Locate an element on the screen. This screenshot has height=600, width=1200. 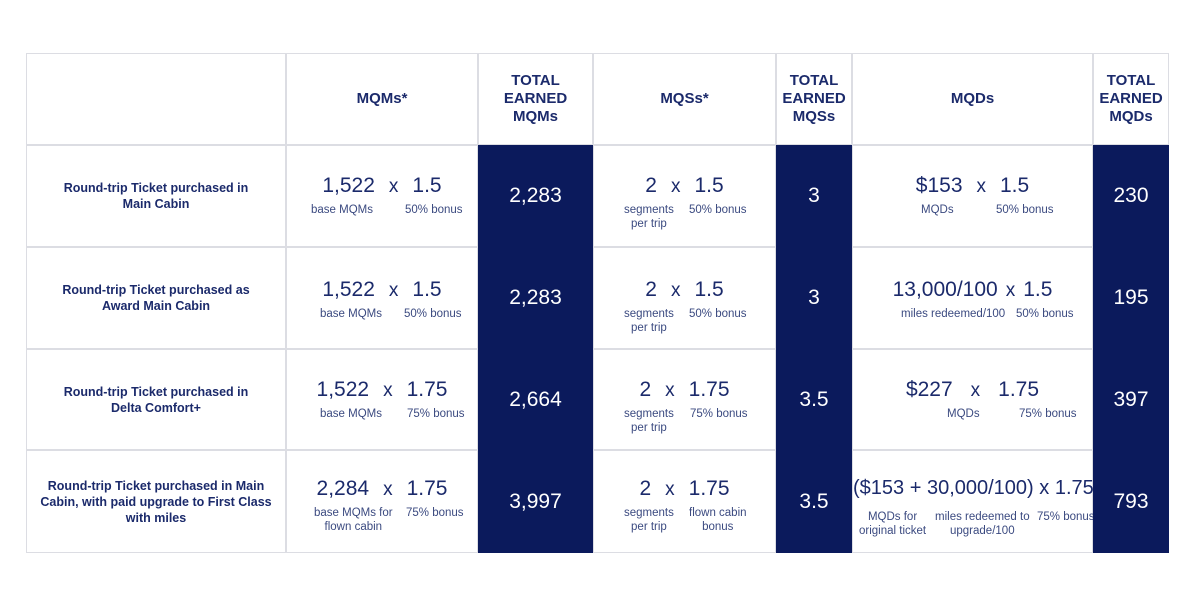
mqd-formula-cell: $227 x 1.75 MQDs 75% bonus is located at coordinates (972, 399).